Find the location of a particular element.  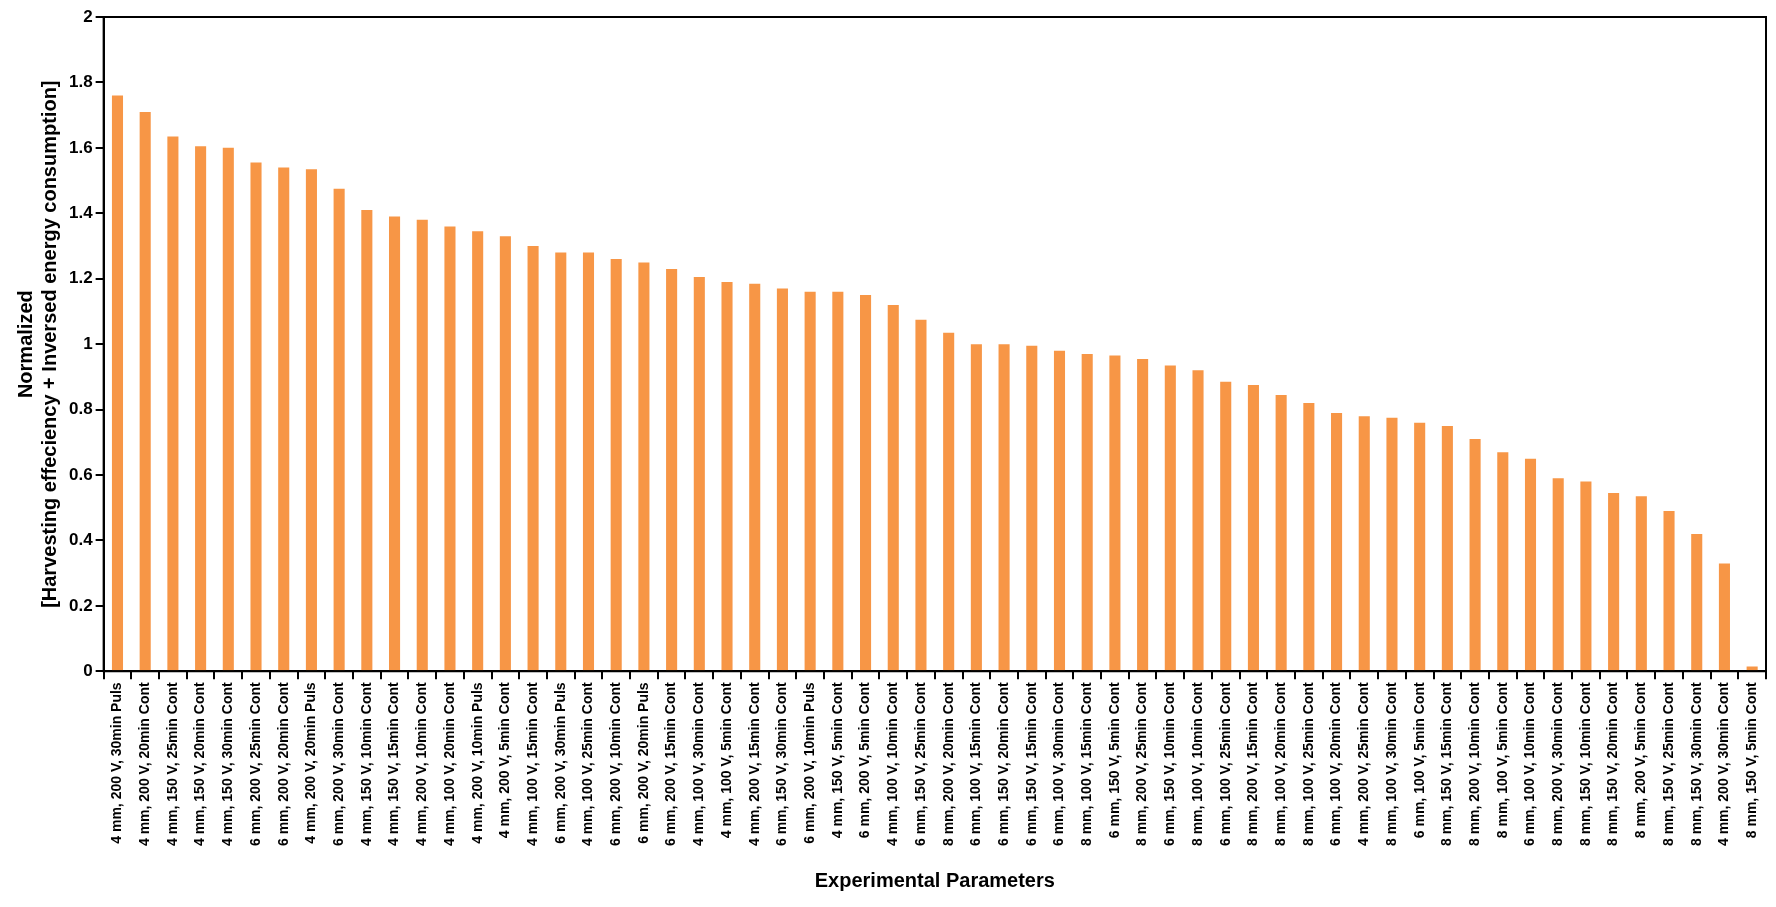

x-tick-label: 6 mm, 100 V, 5min Cont is located at coordinates (1418, 760).